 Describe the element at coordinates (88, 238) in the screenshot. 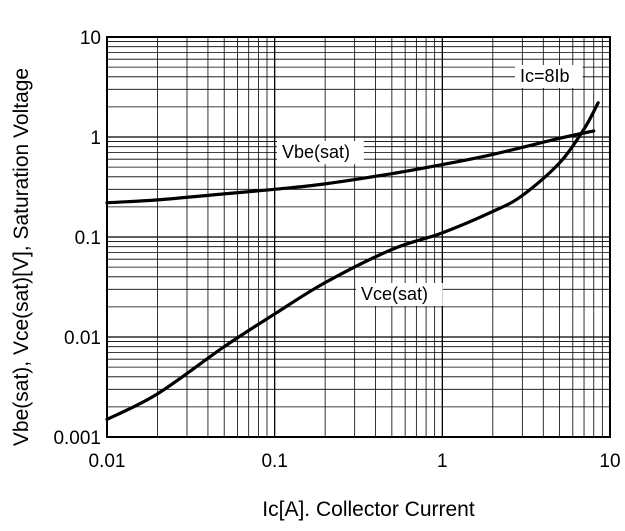

I see `y-tick-label: 0.1` at that location.